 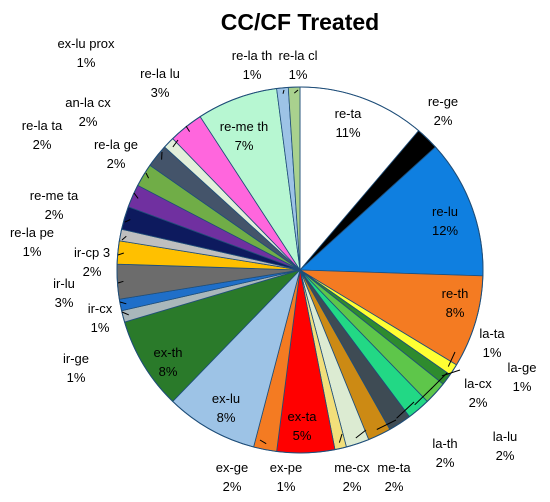 I want to click on slice-label: la-lu 2%, so click(x=505, y=446).